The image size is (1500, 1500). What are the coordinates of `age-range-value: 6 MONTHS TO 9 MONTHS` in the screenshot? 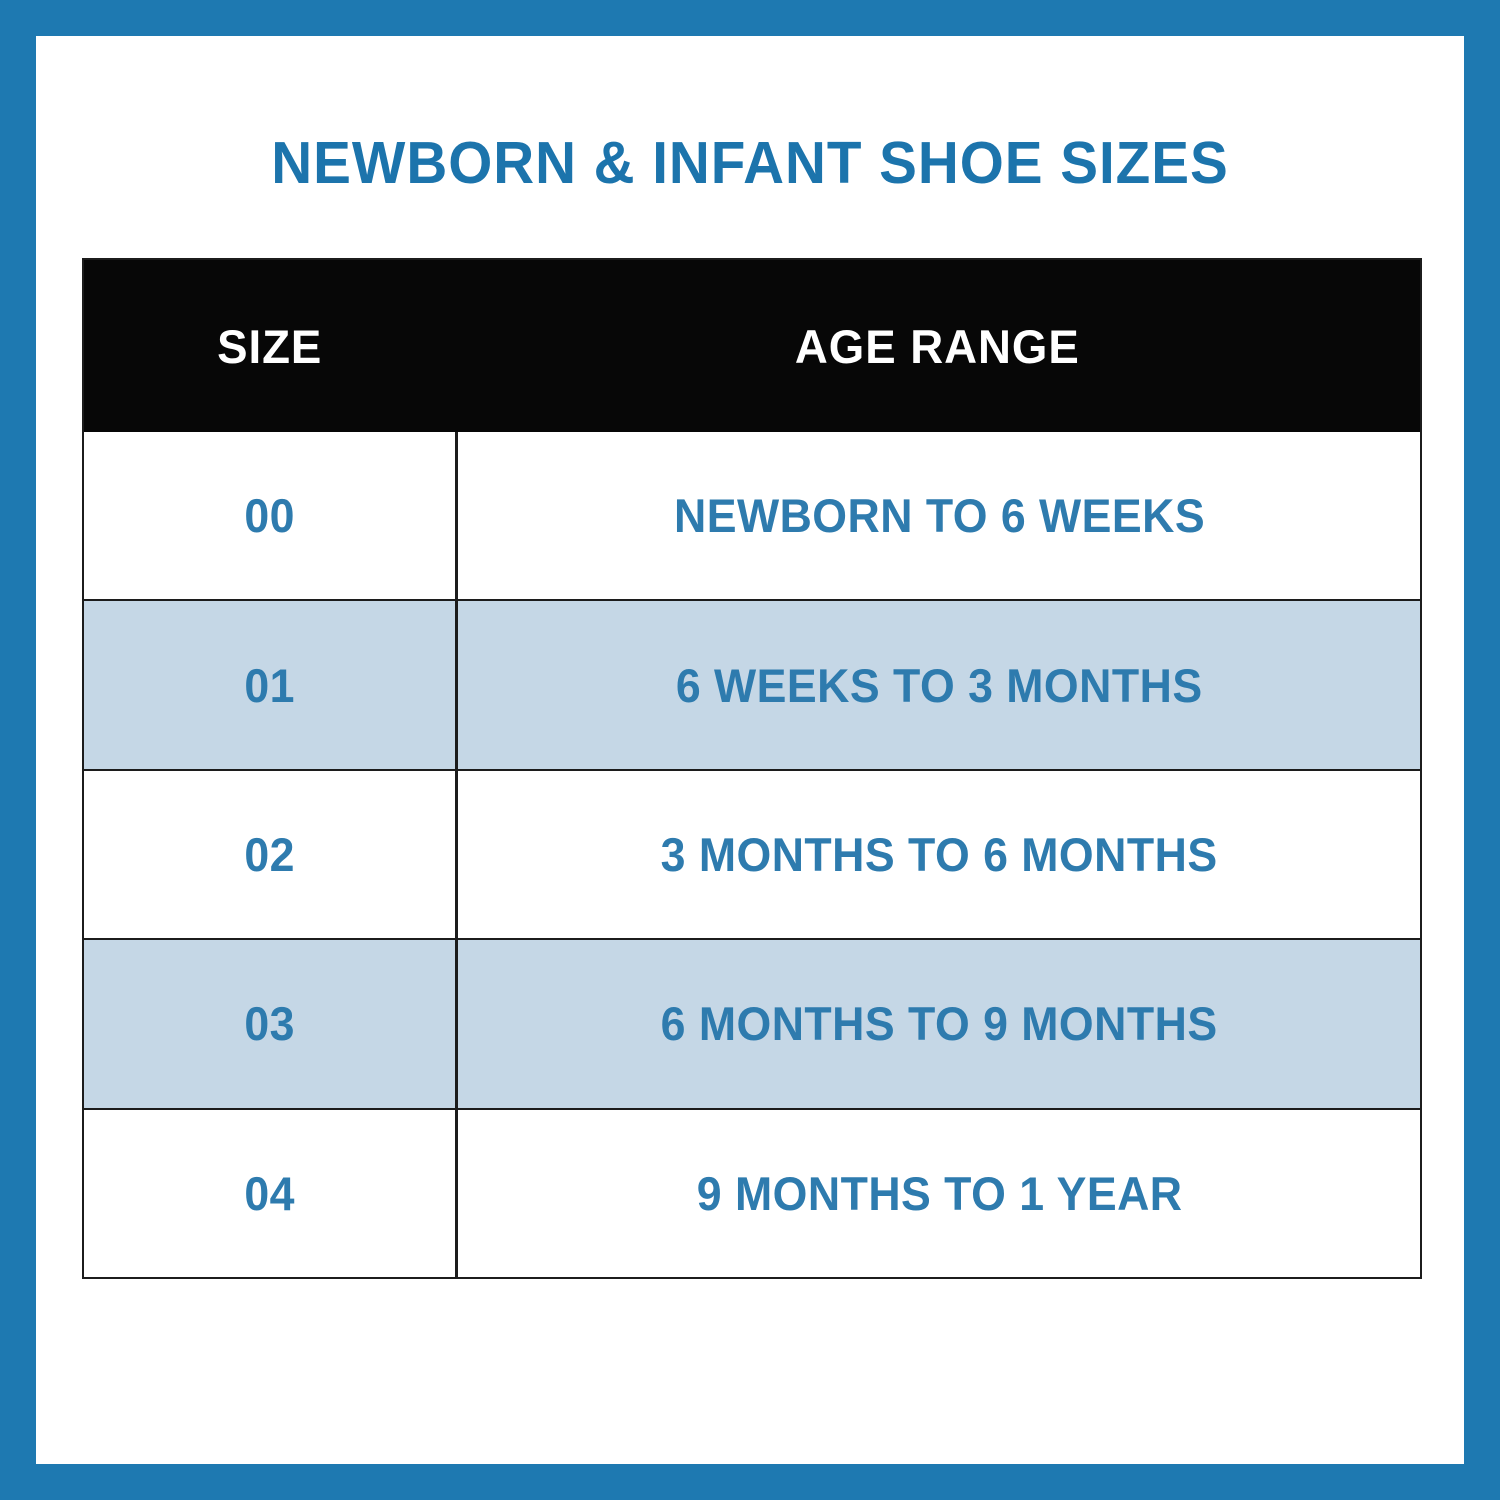 It's located at (939, 1024).